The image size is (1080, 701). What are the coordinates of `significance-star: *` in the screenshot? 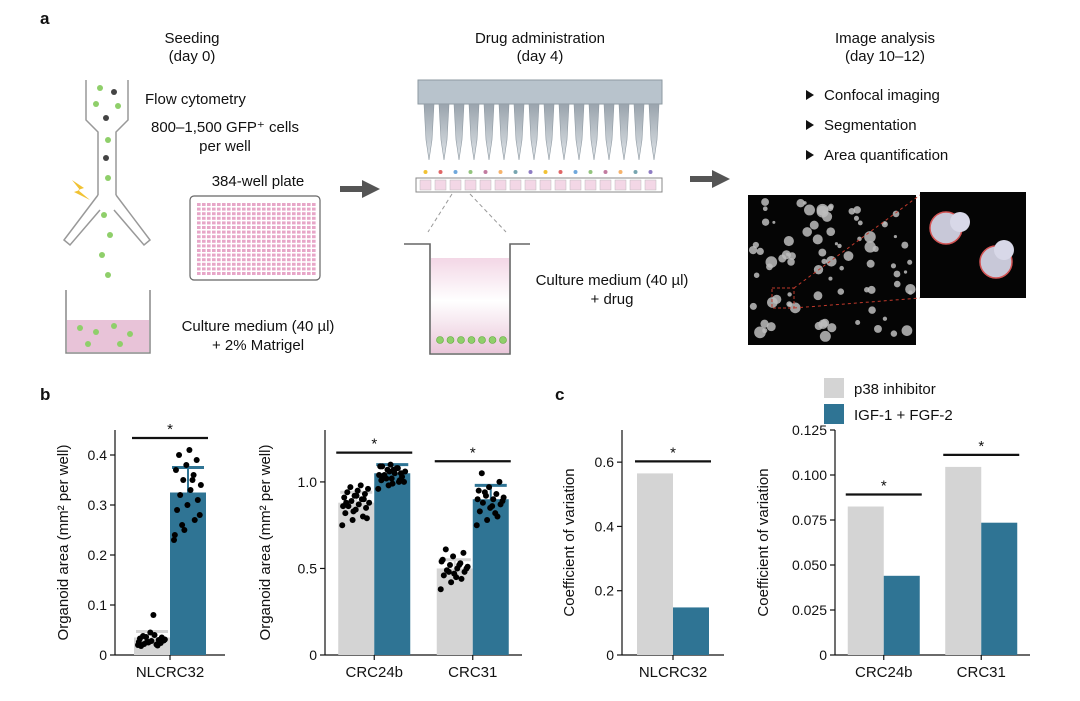 It's located at (374, 444).